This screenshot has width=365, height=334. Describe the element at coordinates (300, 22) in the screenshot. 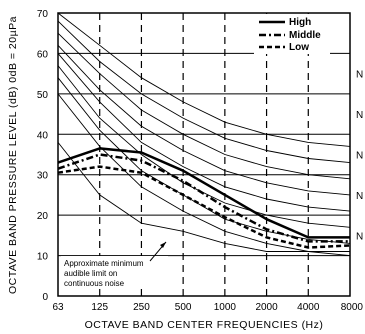

I see `legend-label-high: High` at that location.